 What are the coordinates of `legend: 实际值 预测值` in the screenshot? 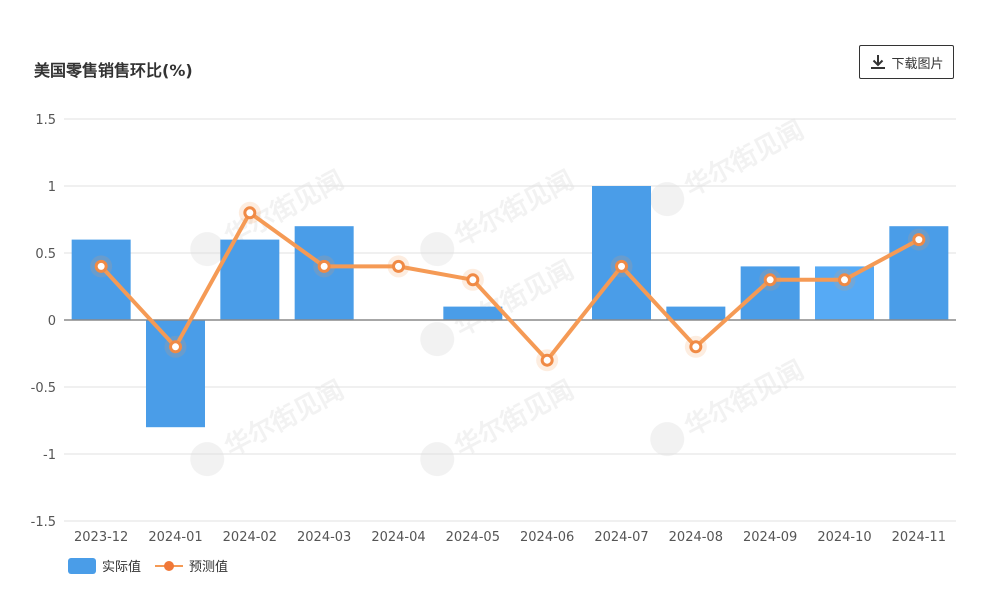 It's located at (155, 565).